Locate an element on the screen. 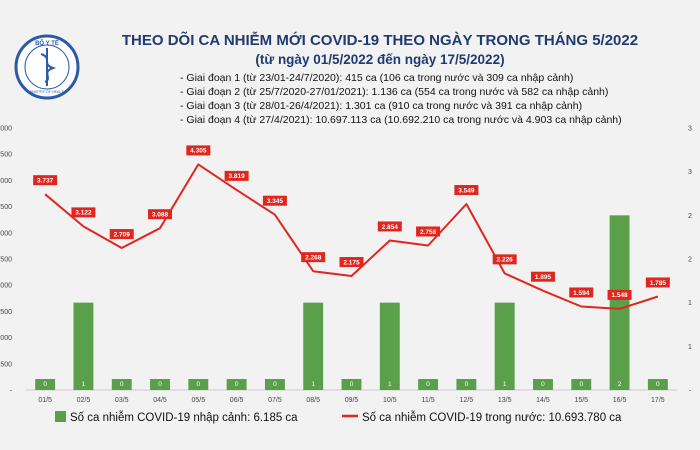 The image size is (700, 450). x-tick-label: 14/5 is located at coordinates (543, 400).